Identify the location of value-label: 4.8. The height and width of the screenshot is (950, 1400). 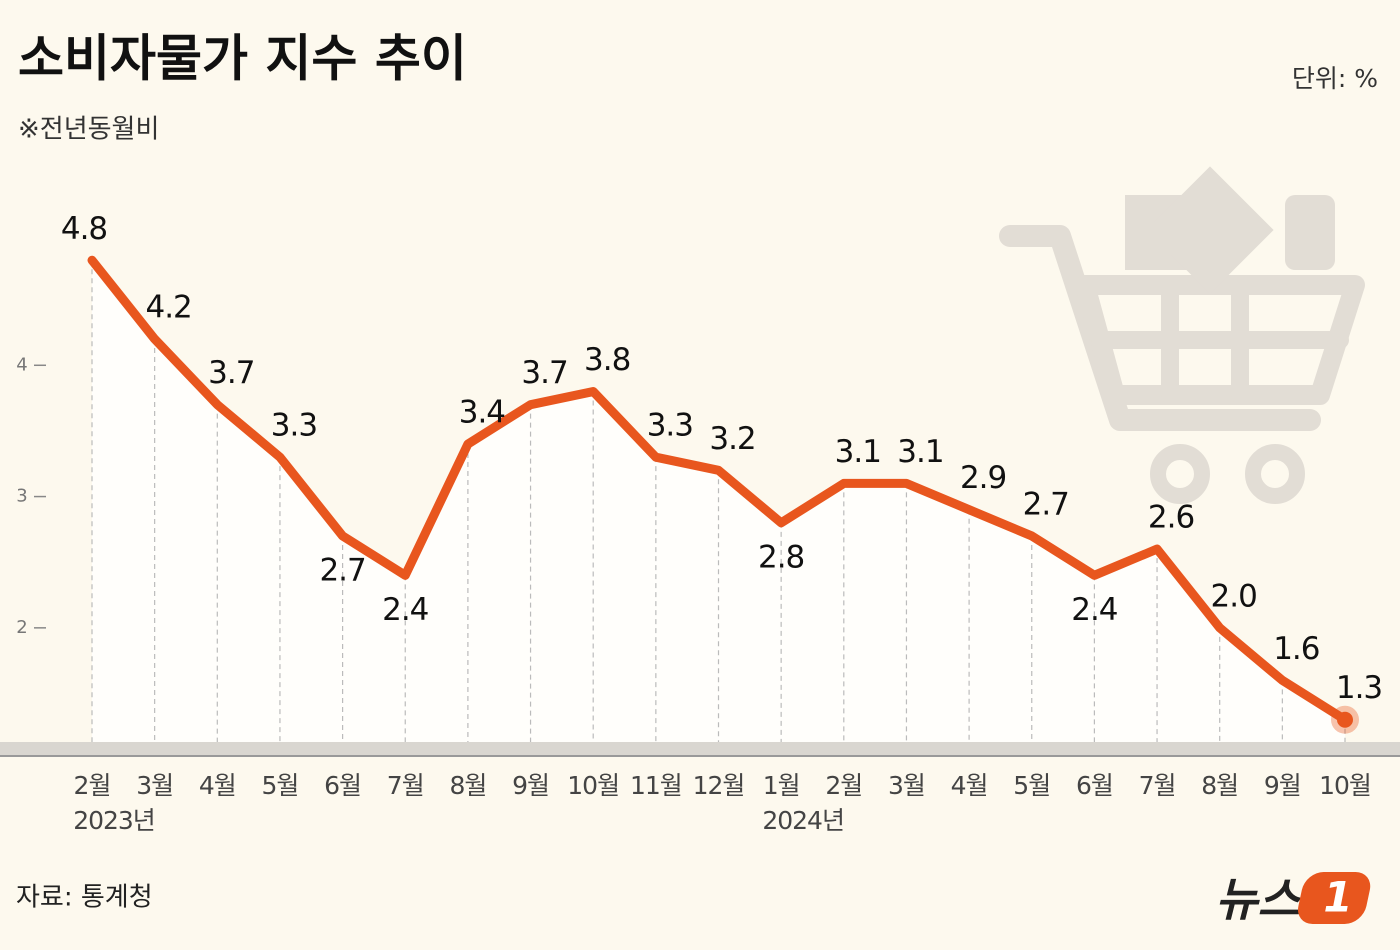
(84, 229).